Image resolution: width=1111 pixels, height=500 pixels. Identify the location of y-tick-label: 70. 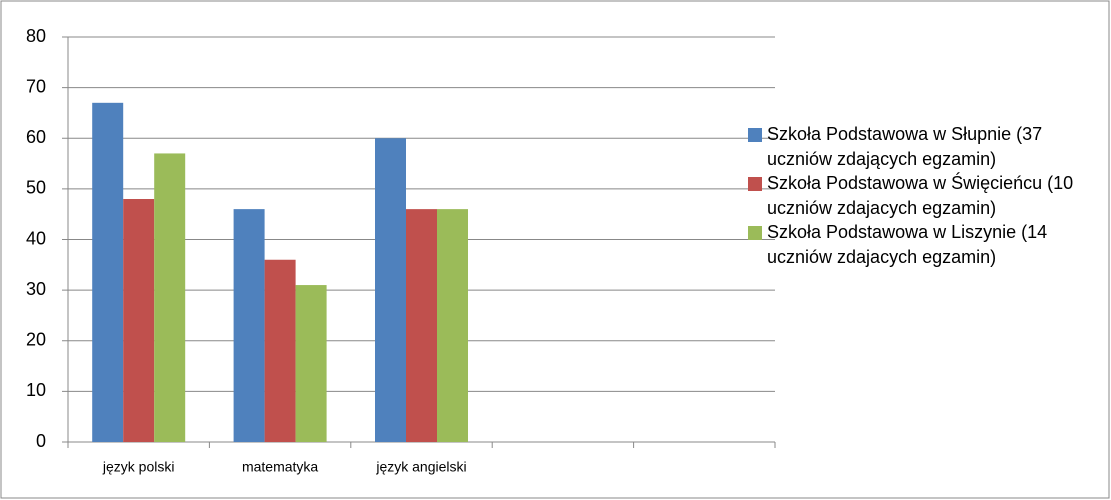
(36, 86).